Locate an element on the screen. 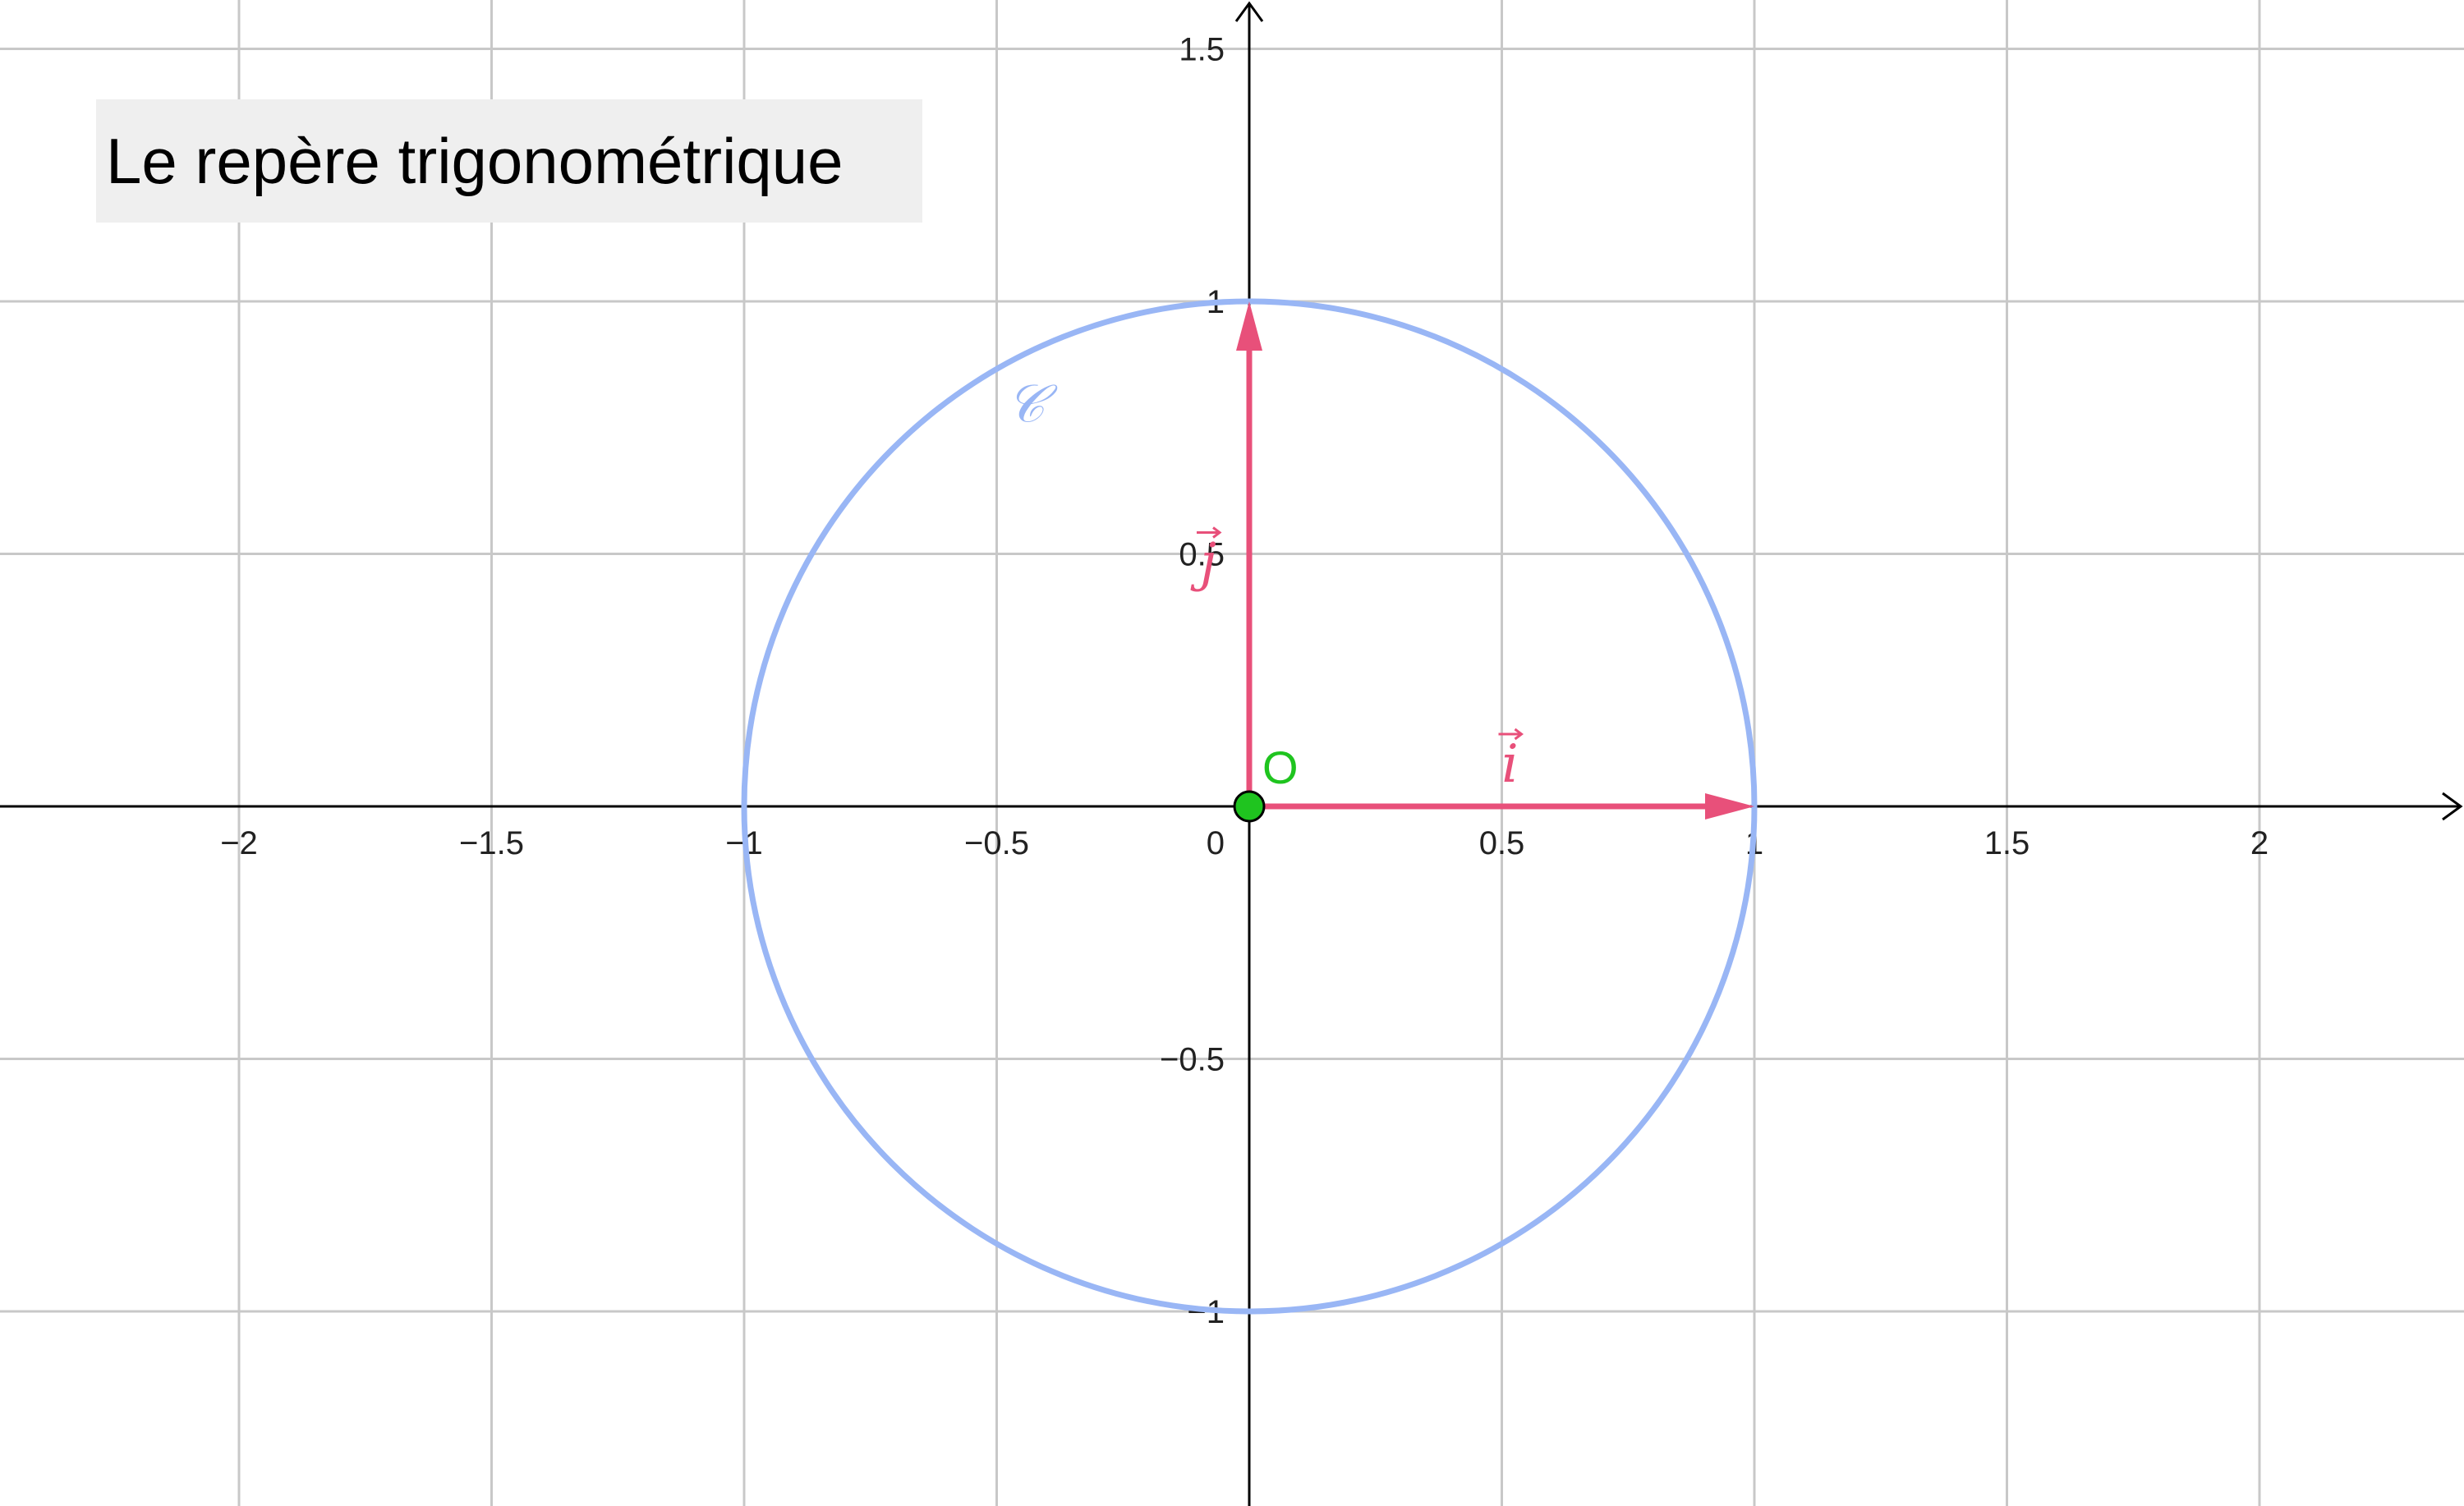  vectors is located at coordinates (1495, 560).